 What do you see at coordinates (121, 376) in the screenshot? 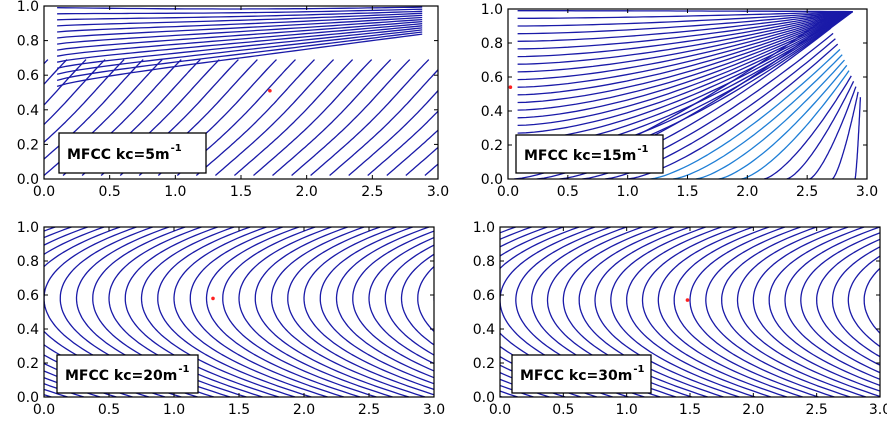
I see `annotation-text: MFCC kc=20m` at bounding box center [121, 376].